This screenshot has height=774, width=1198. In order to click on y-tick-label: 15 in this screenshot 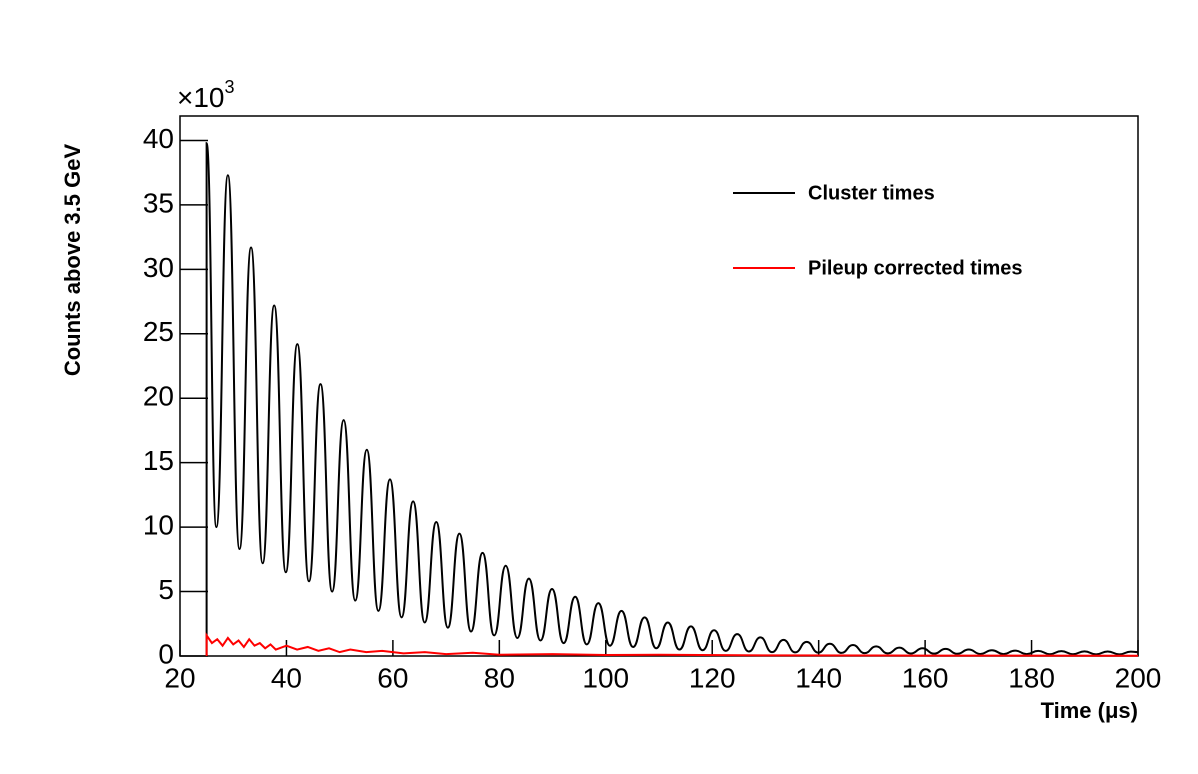, I will do `click(158, 460)`.